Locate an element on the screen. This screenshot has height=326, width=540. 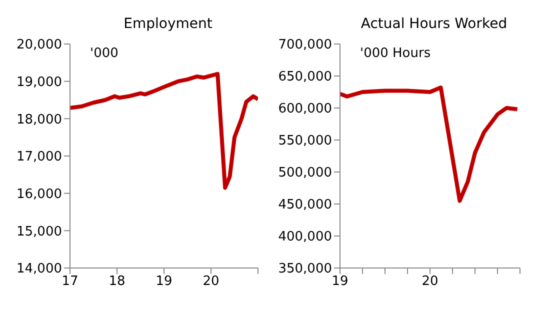
y-tick-label: 550,000 is located at coordinates (305, 141).